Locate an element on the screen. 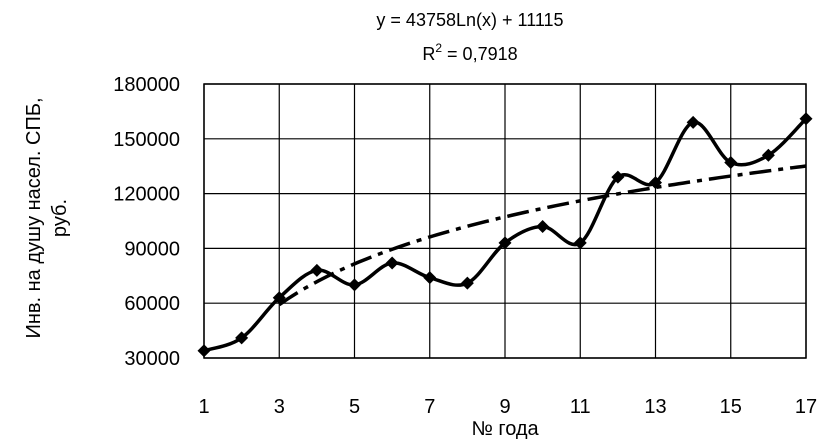 Image resolution: width=824 pixels, height=439 pixels. y-axis-title: Инв. на душу насел. СПБ, руб. is located at coordinates (47, 217).